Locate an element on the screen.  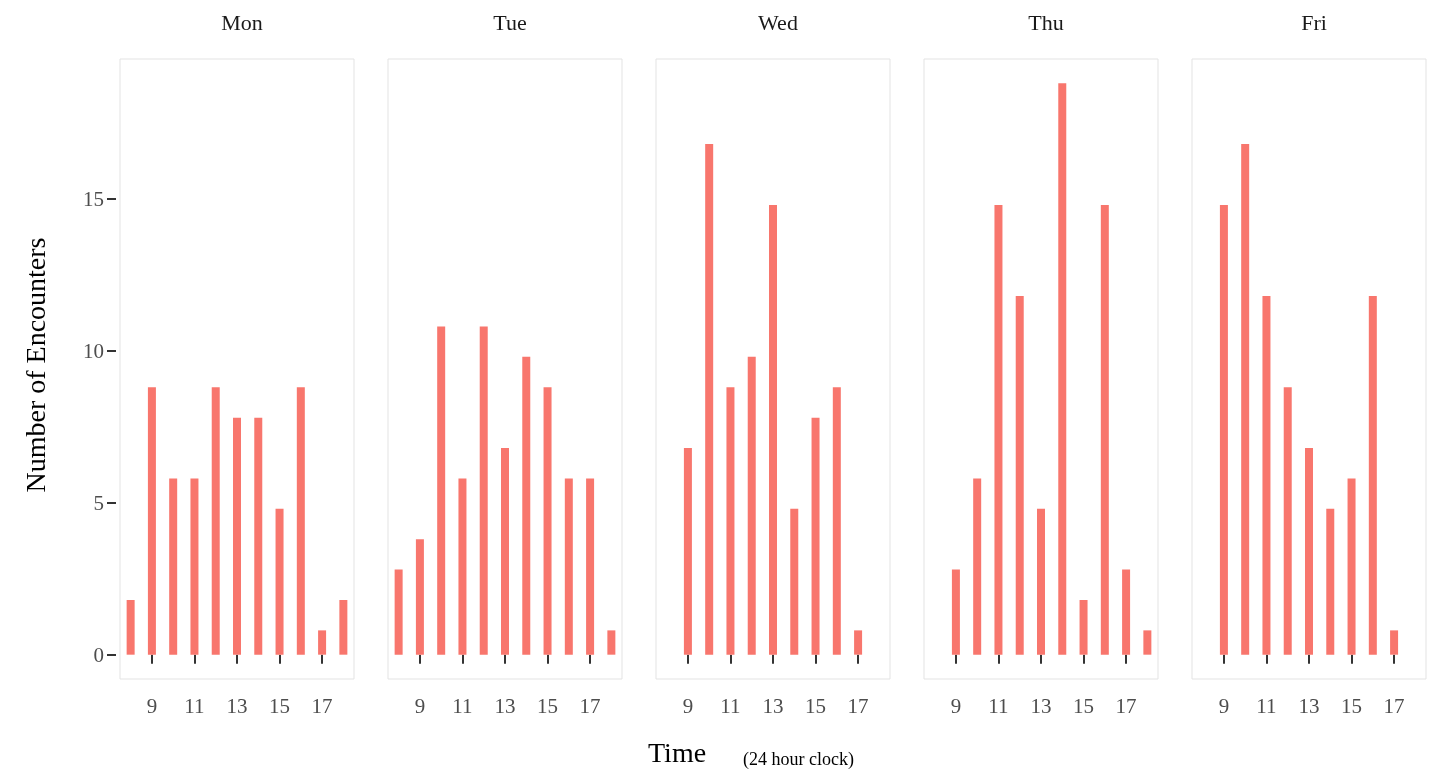
y-tick-label: 0 is located at coordinates (98, 654).